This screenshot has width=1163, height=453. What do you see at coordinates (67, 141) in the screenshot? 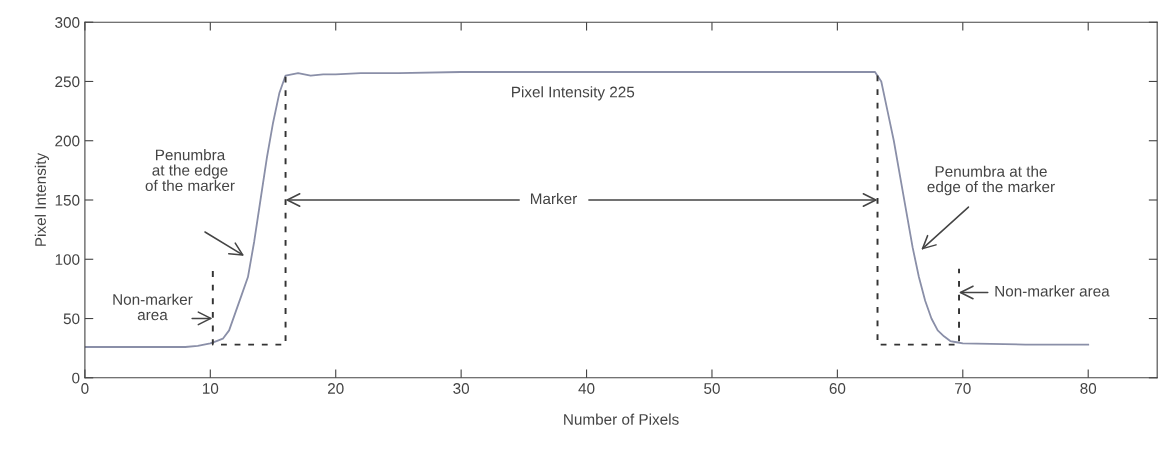
I see `y-tick-label: 200` at bounding box center [67, 141].